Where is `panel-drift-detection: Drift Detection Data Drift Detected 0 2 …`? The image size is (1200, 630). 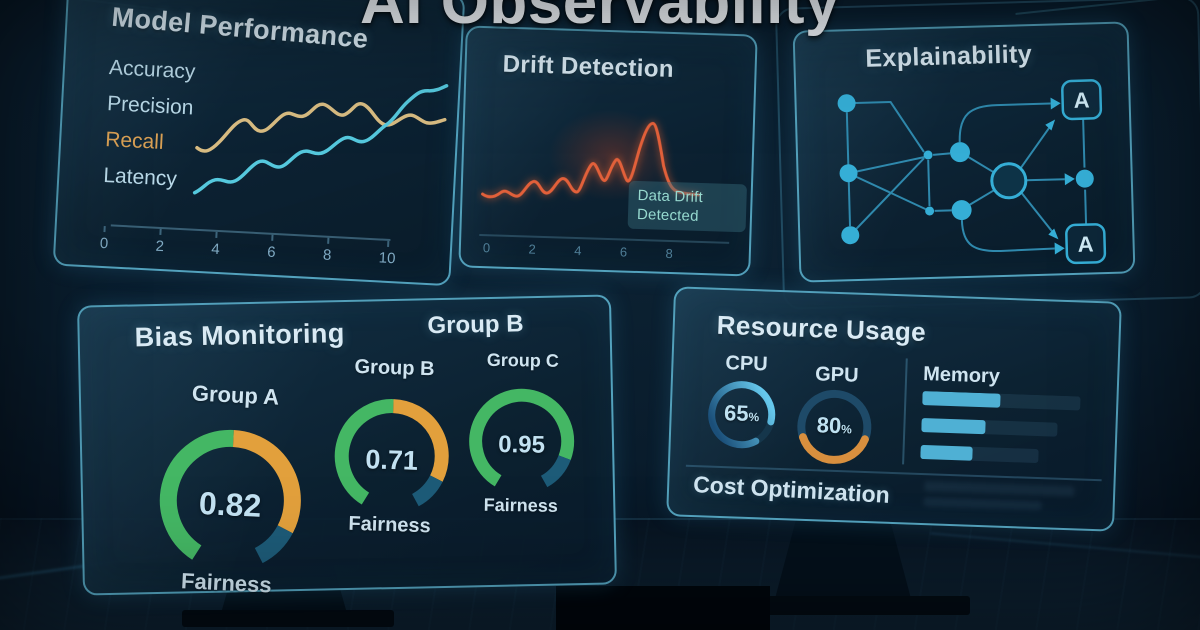
panel-drift-detection: Drift Detection Data Drift Detected 0 2 … is located at coordinates (608, 151).